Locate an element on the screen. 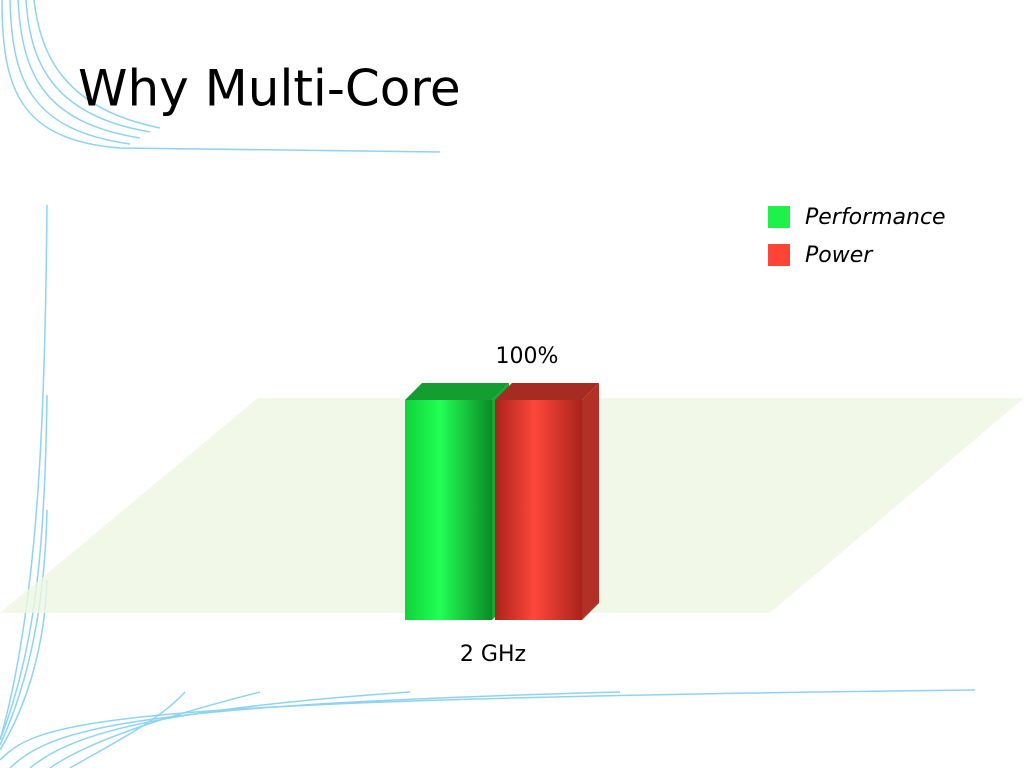 This screenshot has height=768, width=1024. bar-side is located at coordinates (590, 501).